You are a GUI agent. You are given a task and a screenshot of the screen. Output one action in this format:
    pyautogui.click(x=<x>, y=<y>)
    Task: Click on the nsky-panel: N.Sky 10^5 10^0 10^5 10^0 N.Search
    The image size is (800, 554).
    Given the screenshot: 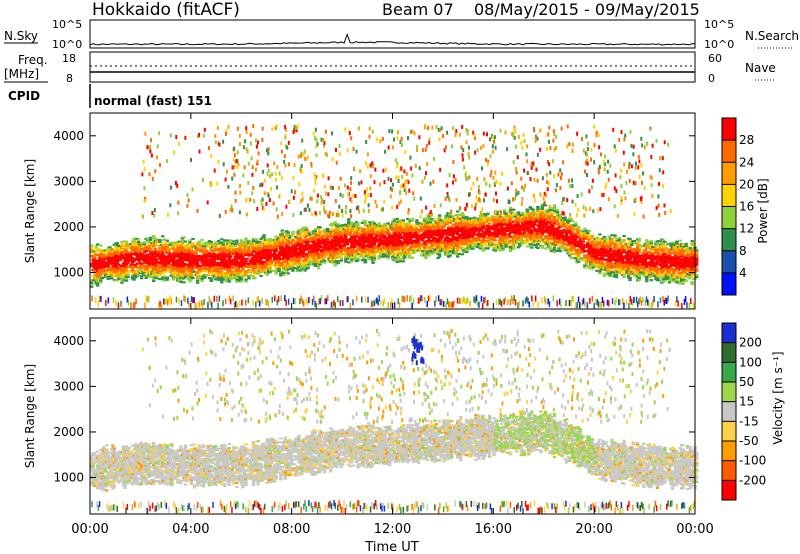 What is the action you would take?
    pyautogui.click(x=401, y=34)
    